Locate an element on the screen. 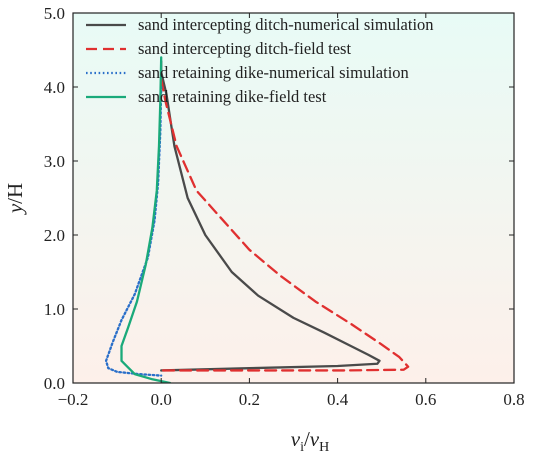  x-axis-label: vi/vH is located at coordinates (310, 441).